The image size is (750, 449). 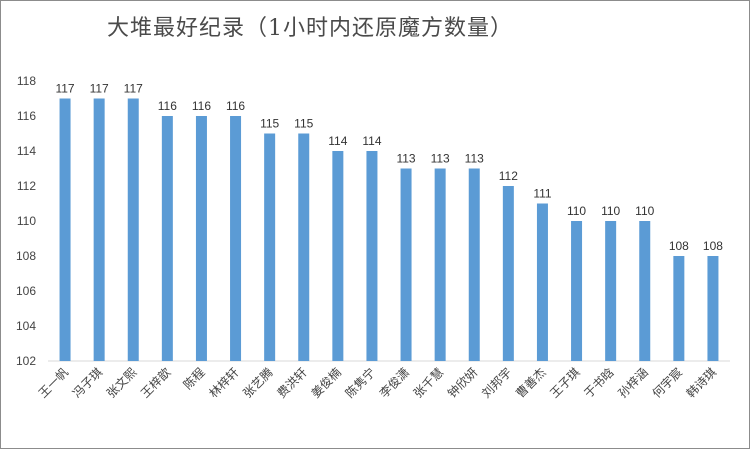 I want to click on x-category-label: 姜俊楠, so click(x=326, y=383).